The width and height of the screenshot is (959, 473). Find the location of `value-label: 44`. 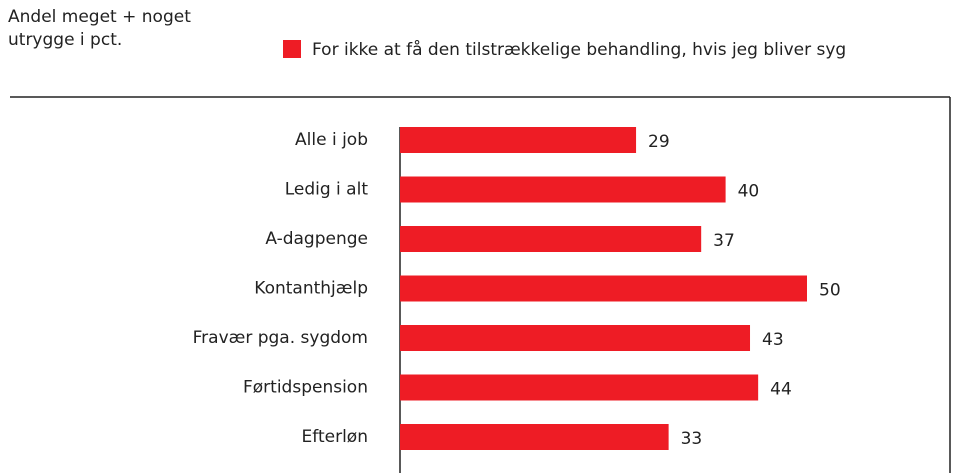

value-label: 44 is located at coordinates (781, 390).